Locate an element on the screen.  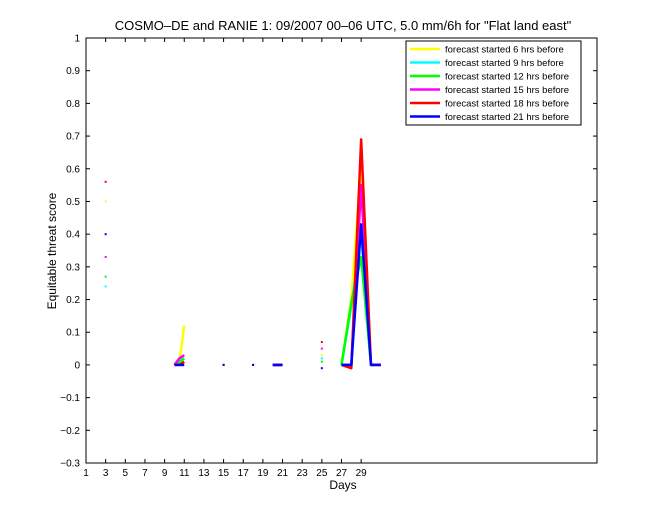
legend-entry: forecast started 9 hrs before is located at coordinates (504, 63).